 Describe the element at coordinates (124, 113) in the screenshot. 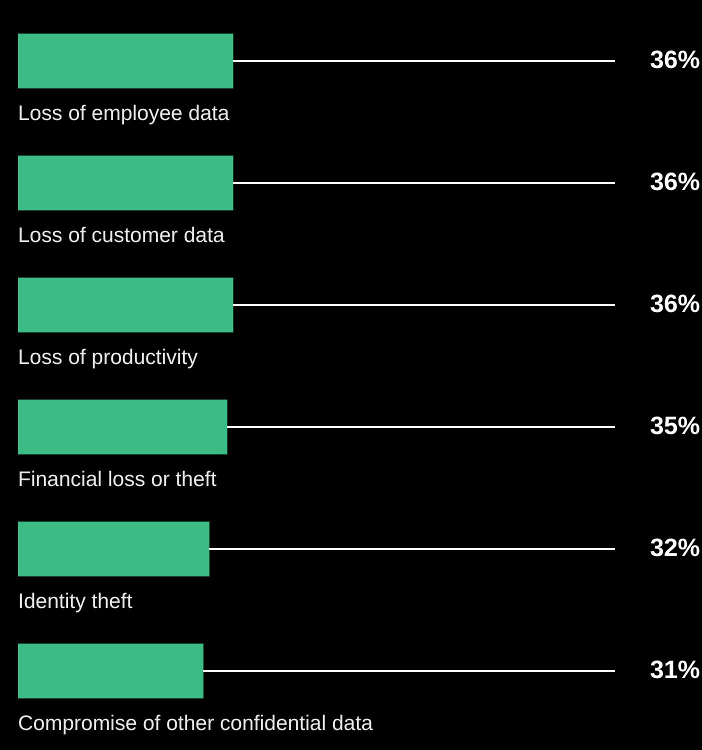

I see `y-tick-label: Loss of employee data` at that location.